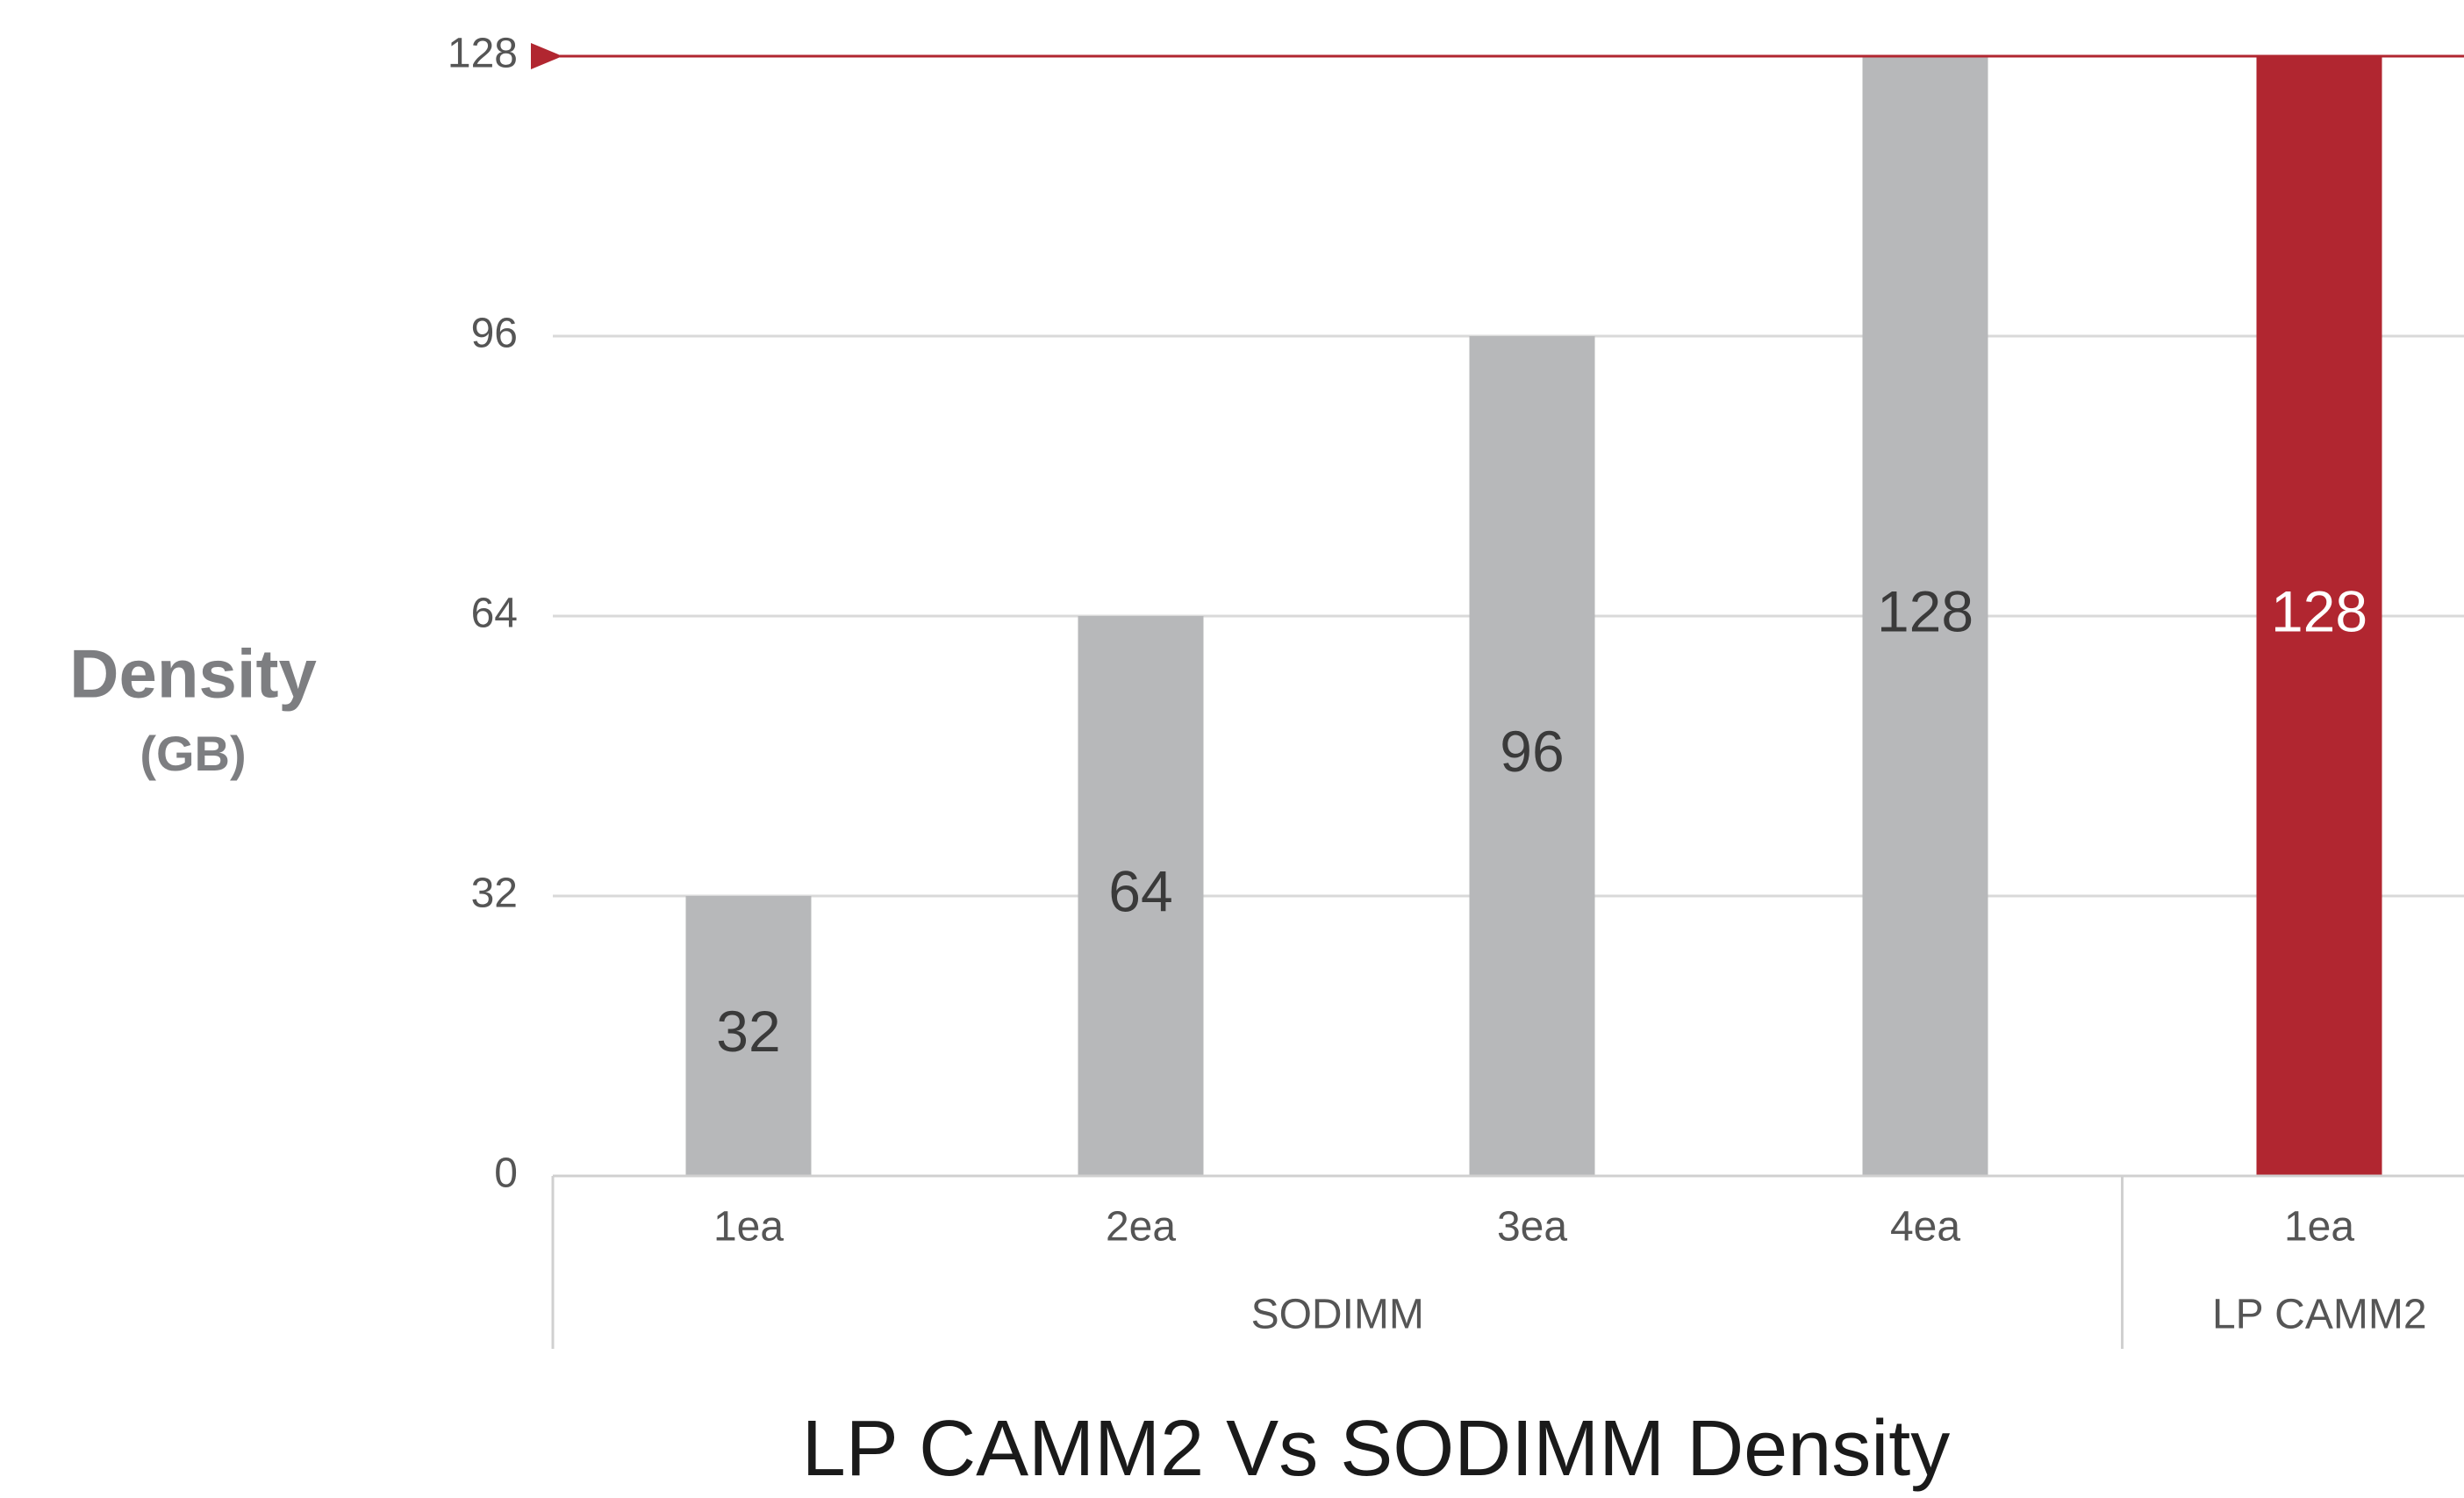  I want to click on data-label: 96, so click(1532, 751).